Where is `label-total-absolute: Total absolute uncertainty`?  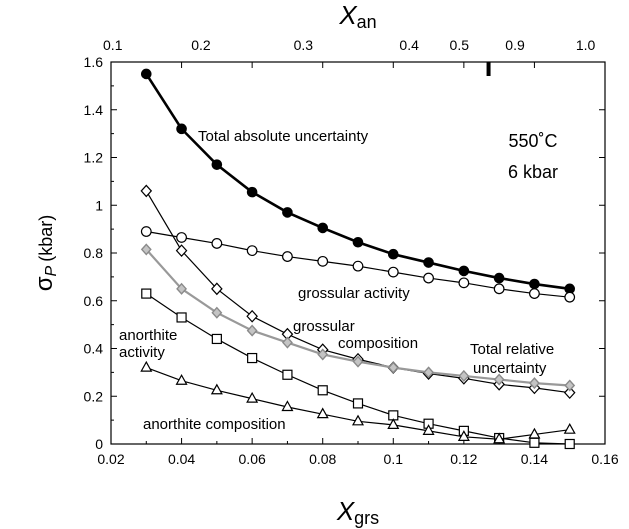
label-total-absolute: Total absolute uncertainty is located at coordinates (283, 136).